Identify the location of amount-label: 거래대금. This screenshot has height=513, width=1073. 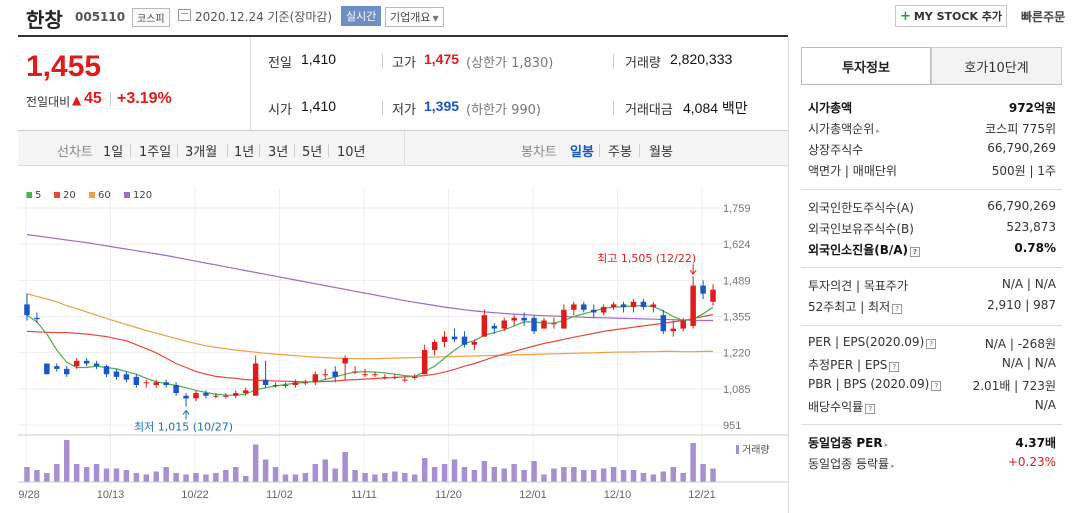
(649, 110).